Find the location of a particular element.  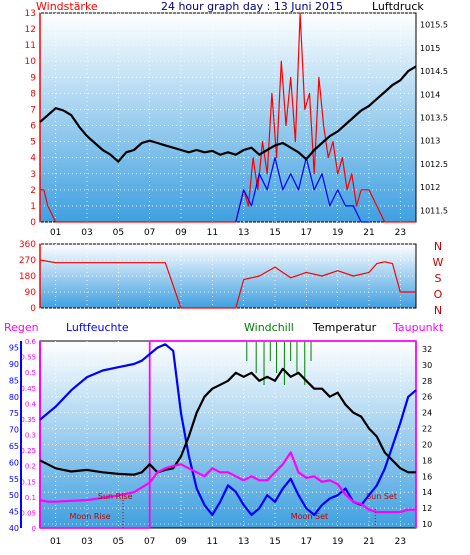

chart-title: 24 hour graph day : 13 Juni 2015 is located at coordinates (252, 6).